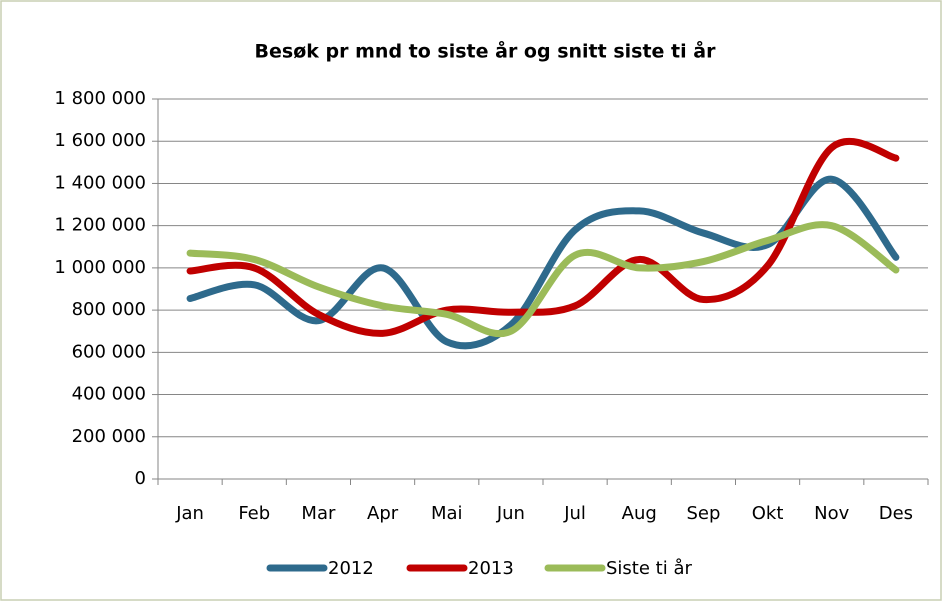 The image size is (944, 603). I want to click on x-tick-label: Sep, so click(703, 513).